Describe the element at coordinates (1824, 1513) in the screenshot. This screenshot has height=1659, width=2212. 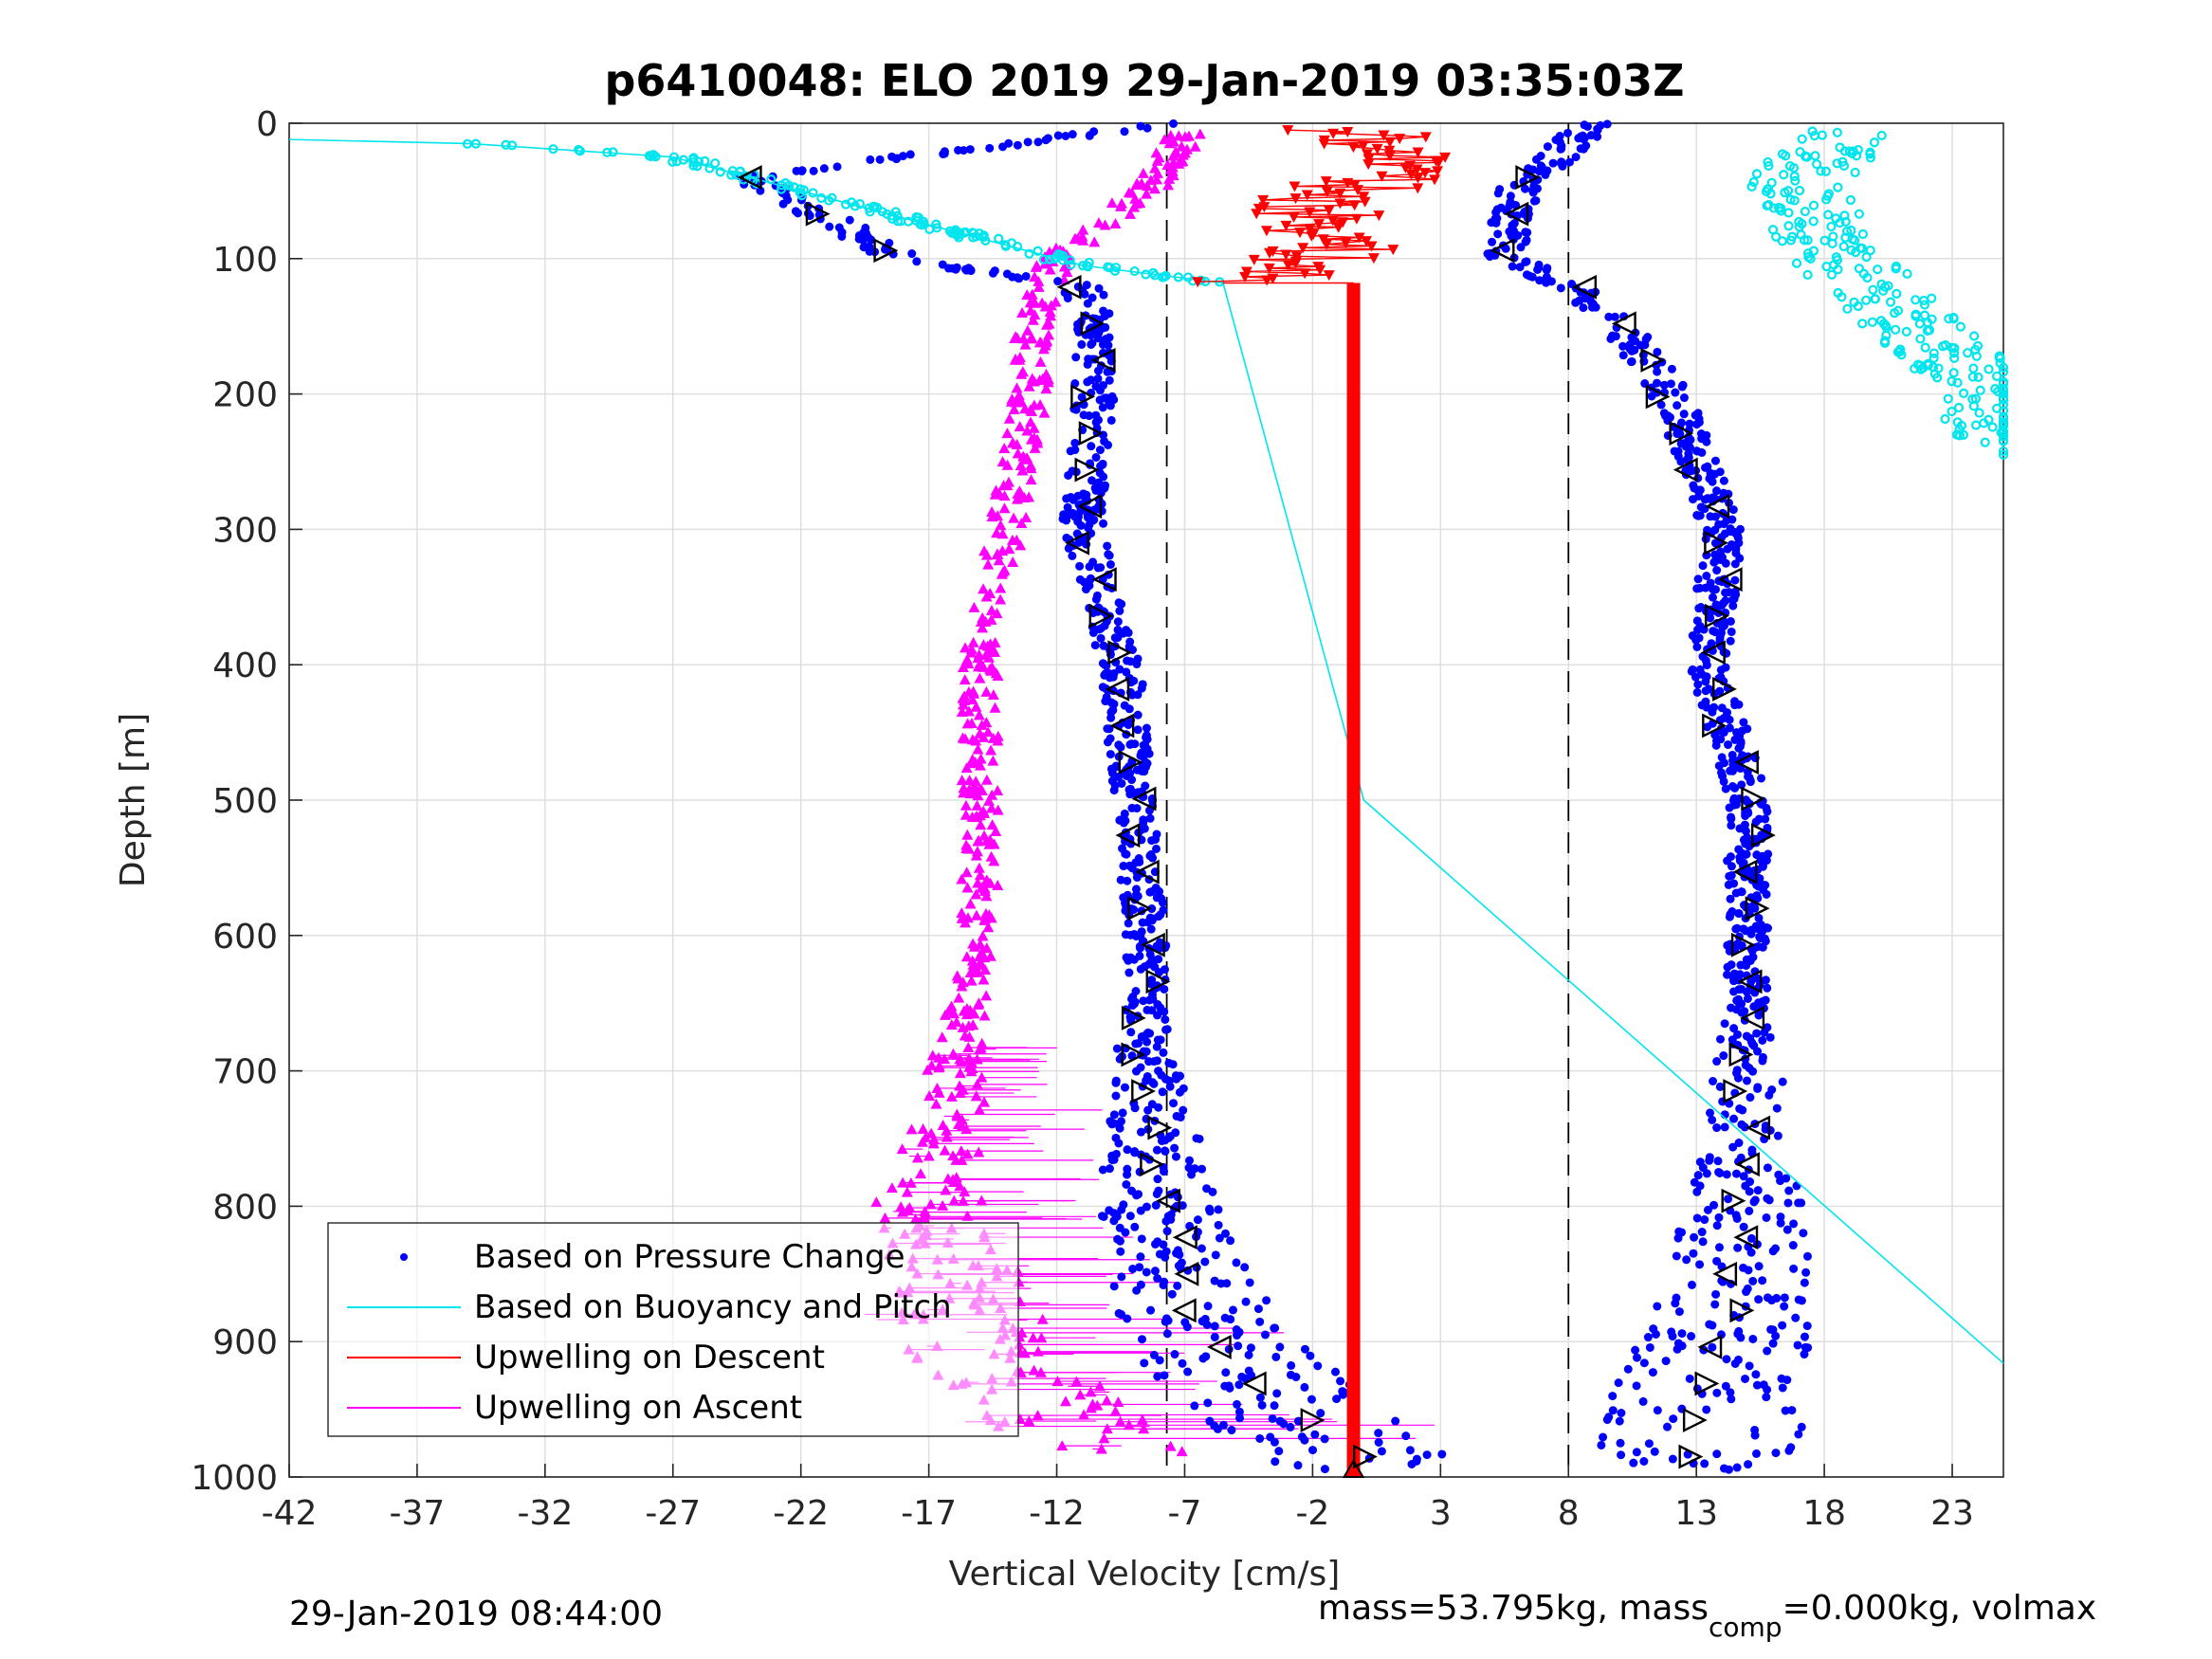
I see `x-tick-label: 18` at that location.